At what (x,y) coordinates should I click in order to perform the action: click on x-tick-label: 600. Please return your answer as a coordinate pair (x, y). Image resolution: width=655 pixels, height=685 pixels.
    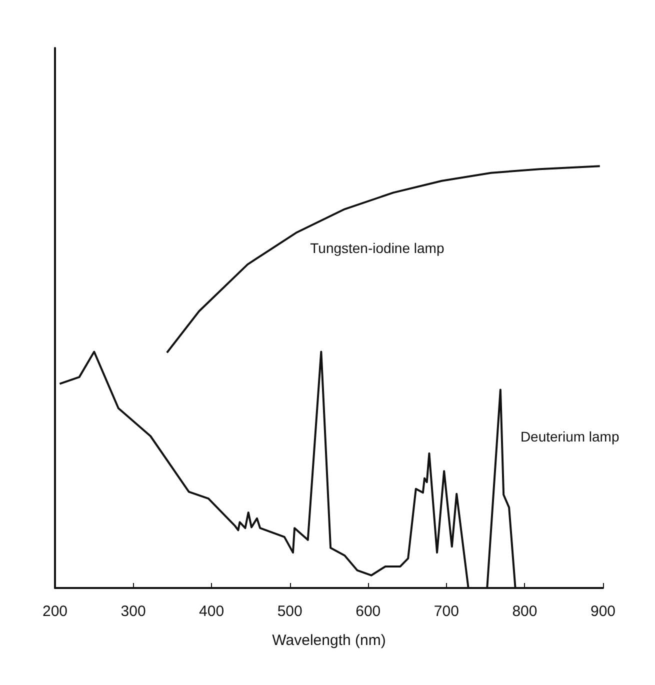
    Looking at the image, I should click on (368, 611).